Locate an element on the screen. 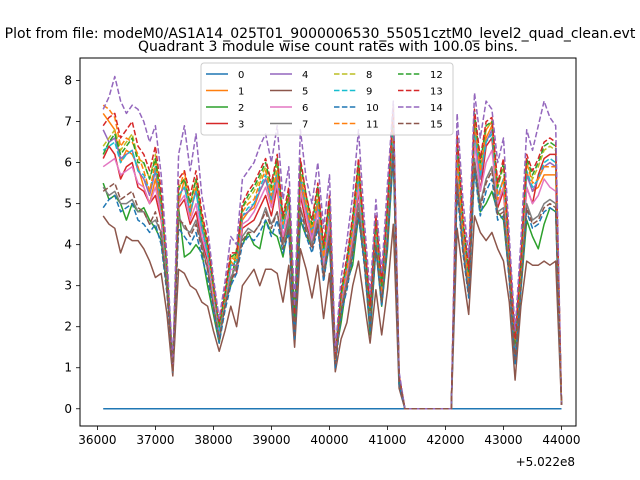 Image resolution: width=640 pixels, height=480 pixels. y-axis: 0 1 2 3 4 5 6 7 8 is located at coordinates (72, 245).